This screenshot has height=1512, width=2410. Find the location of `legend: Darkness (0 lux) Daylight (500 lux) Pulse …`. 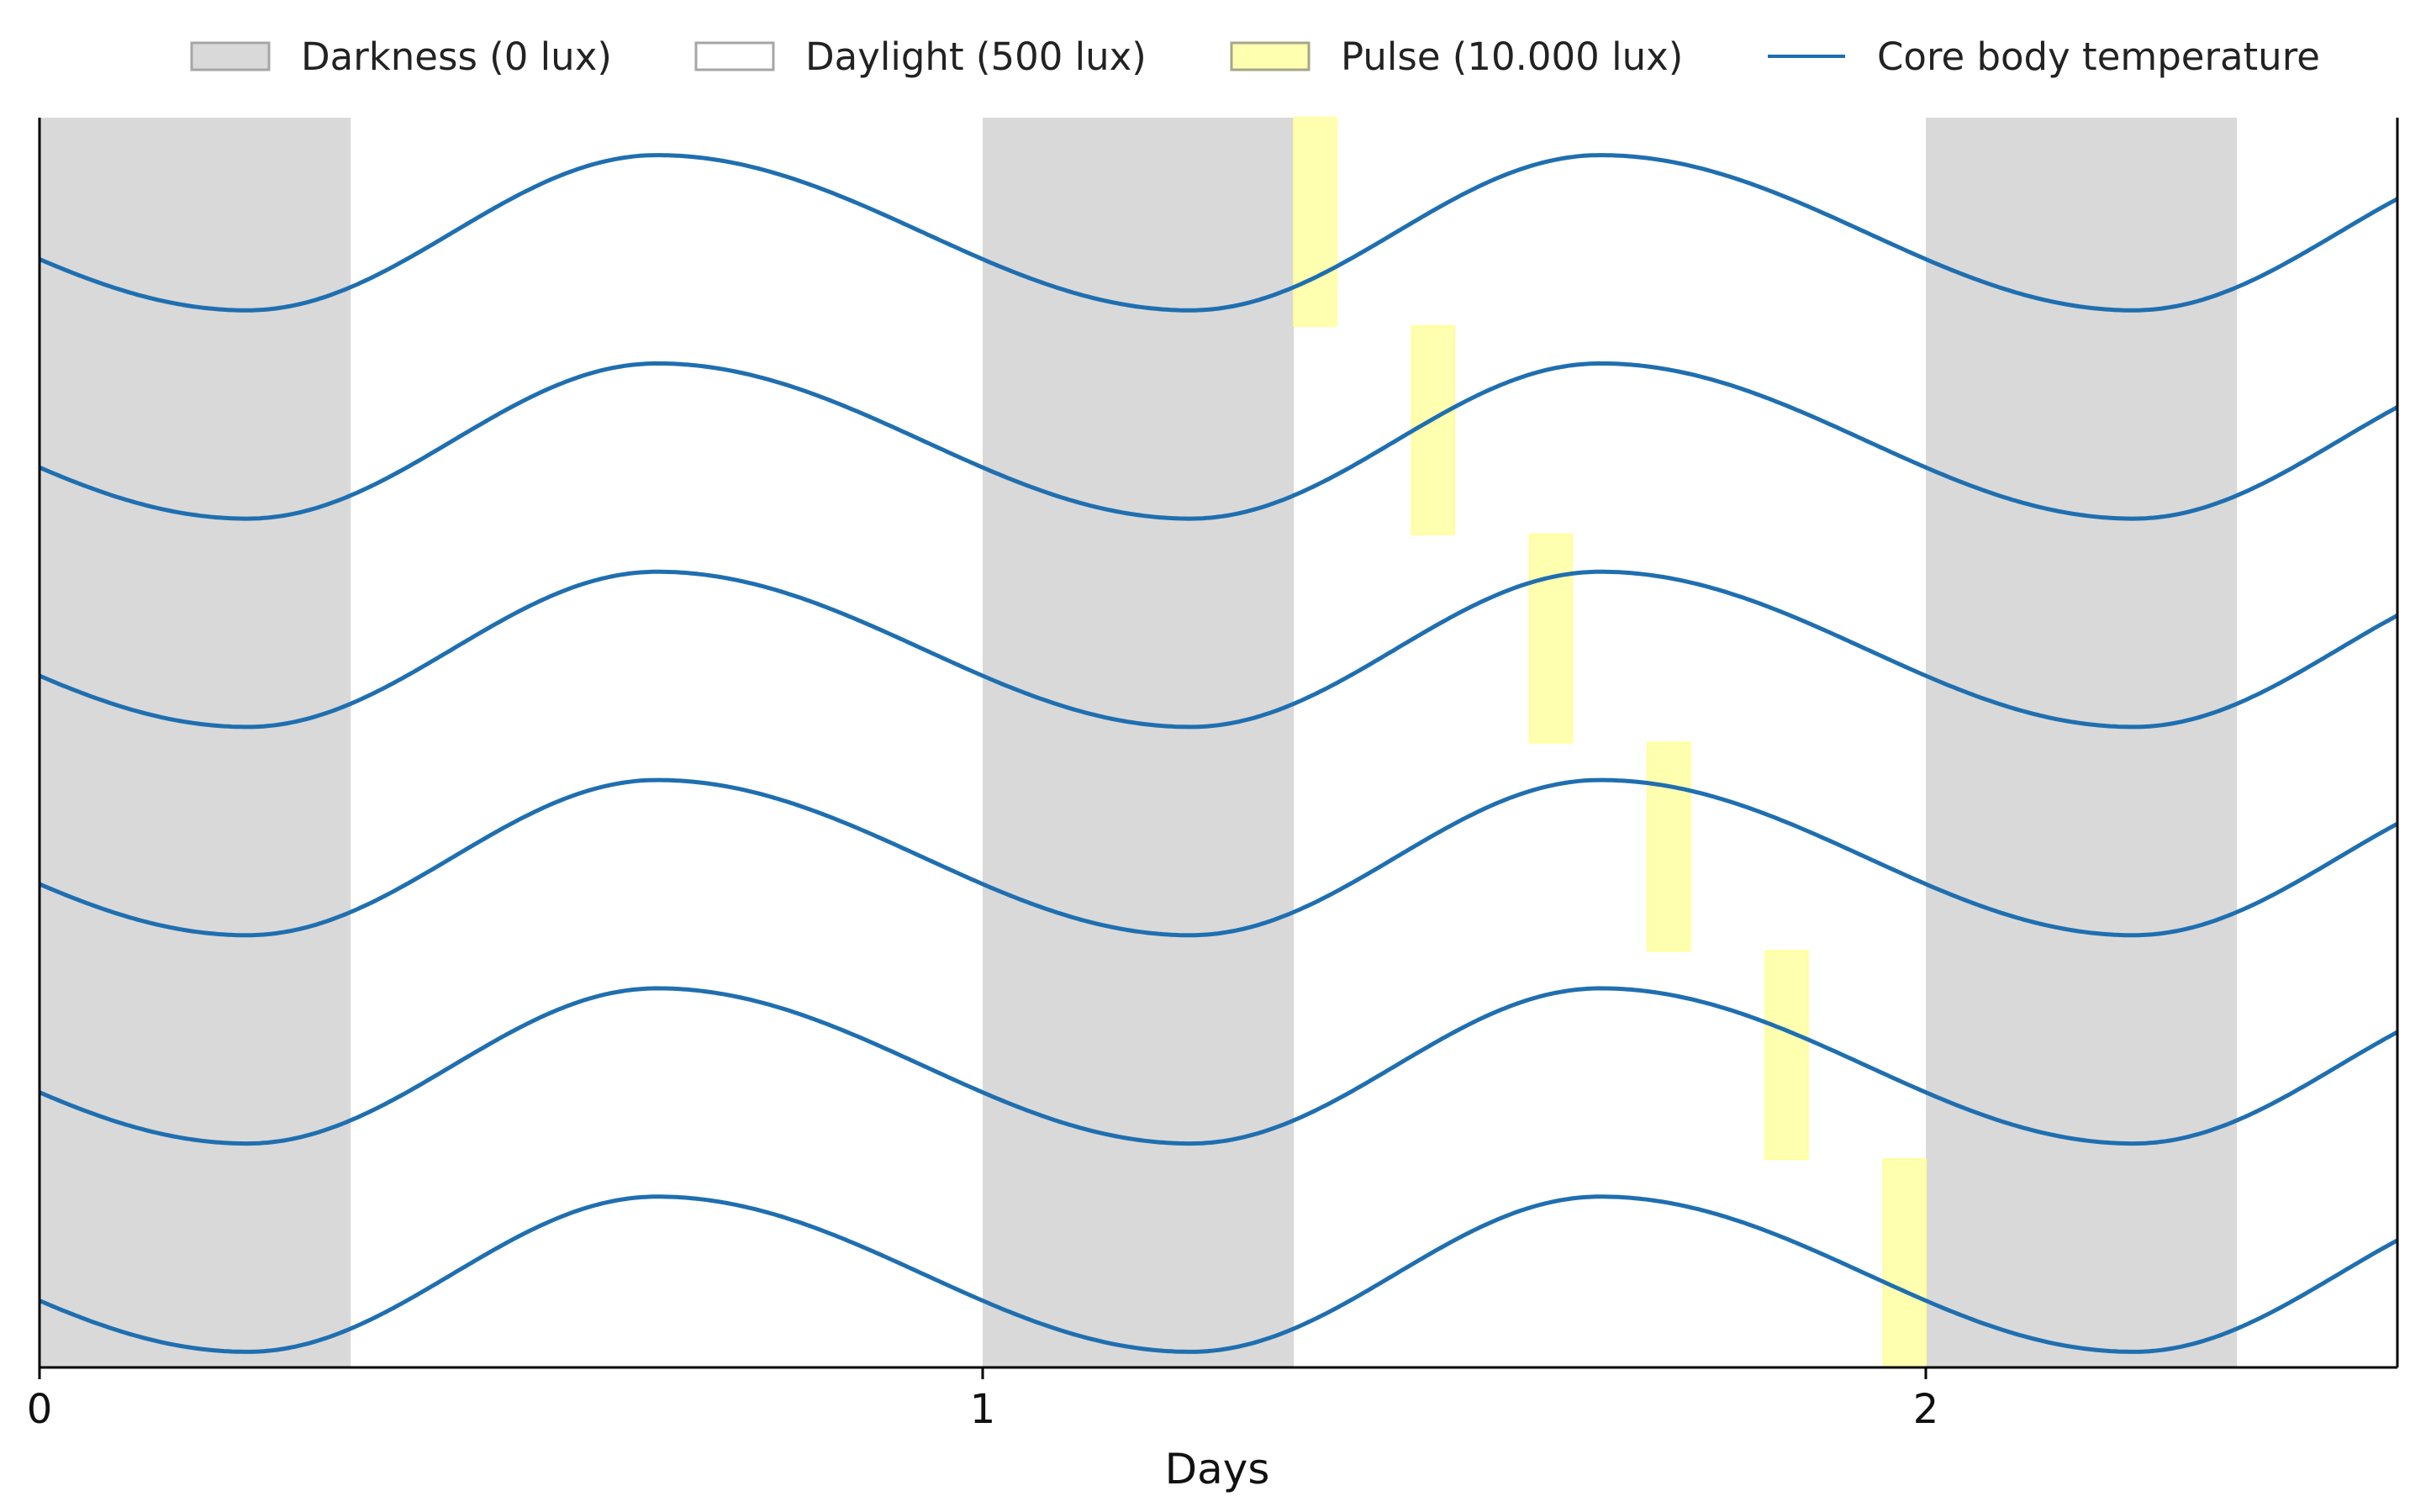

legend: Darkness (0 lux) Daylight (500 lux) Pulse … is located at coordinates (1255, 56).